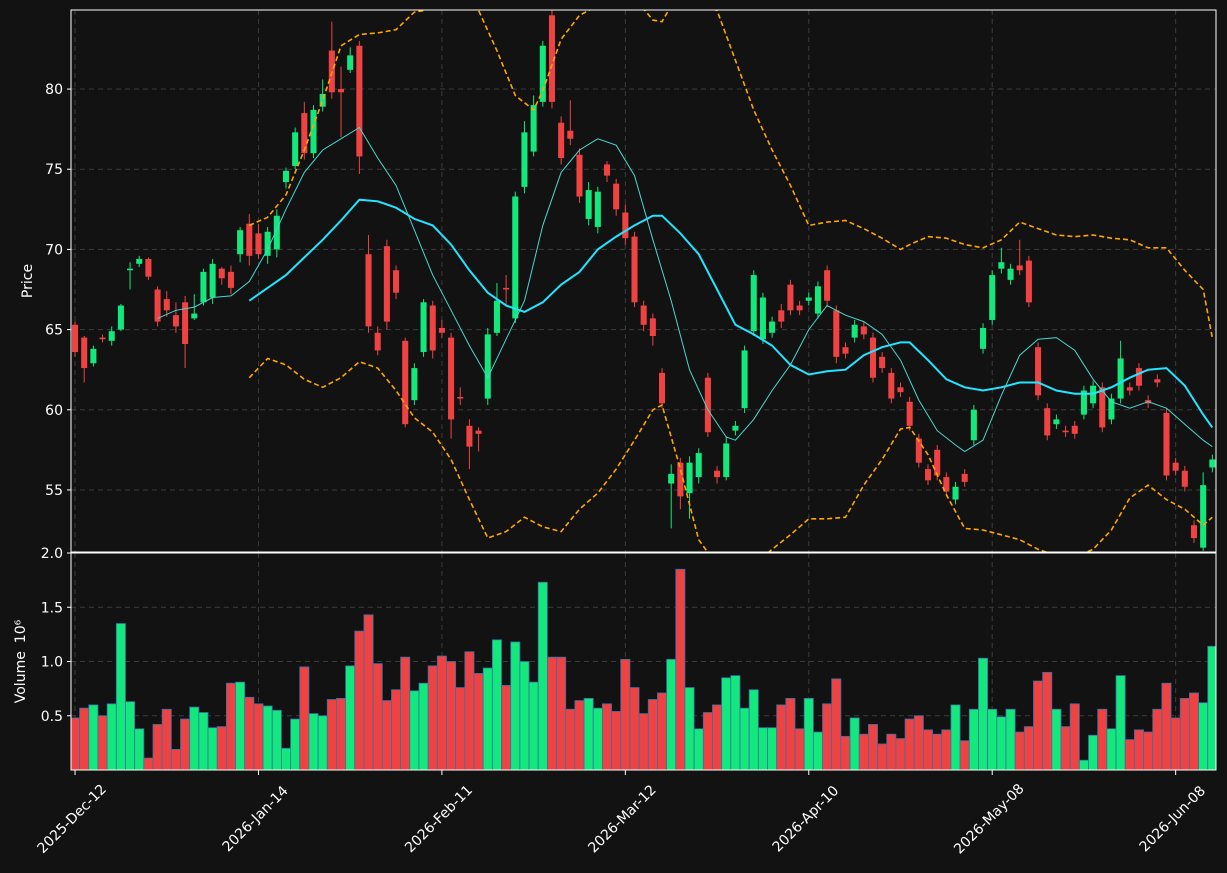 This screenshot has height=873, width=1227. I want to click on y-tick-label: 1.0, so click(52, 663).